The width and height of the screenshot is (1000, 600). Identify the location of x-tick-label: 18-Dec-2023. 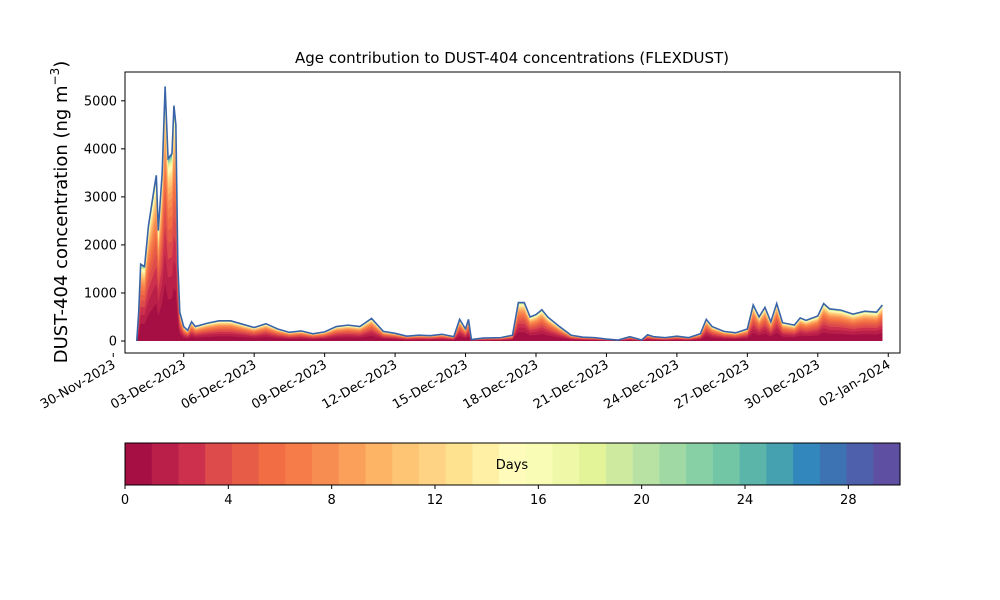
(501, 384).